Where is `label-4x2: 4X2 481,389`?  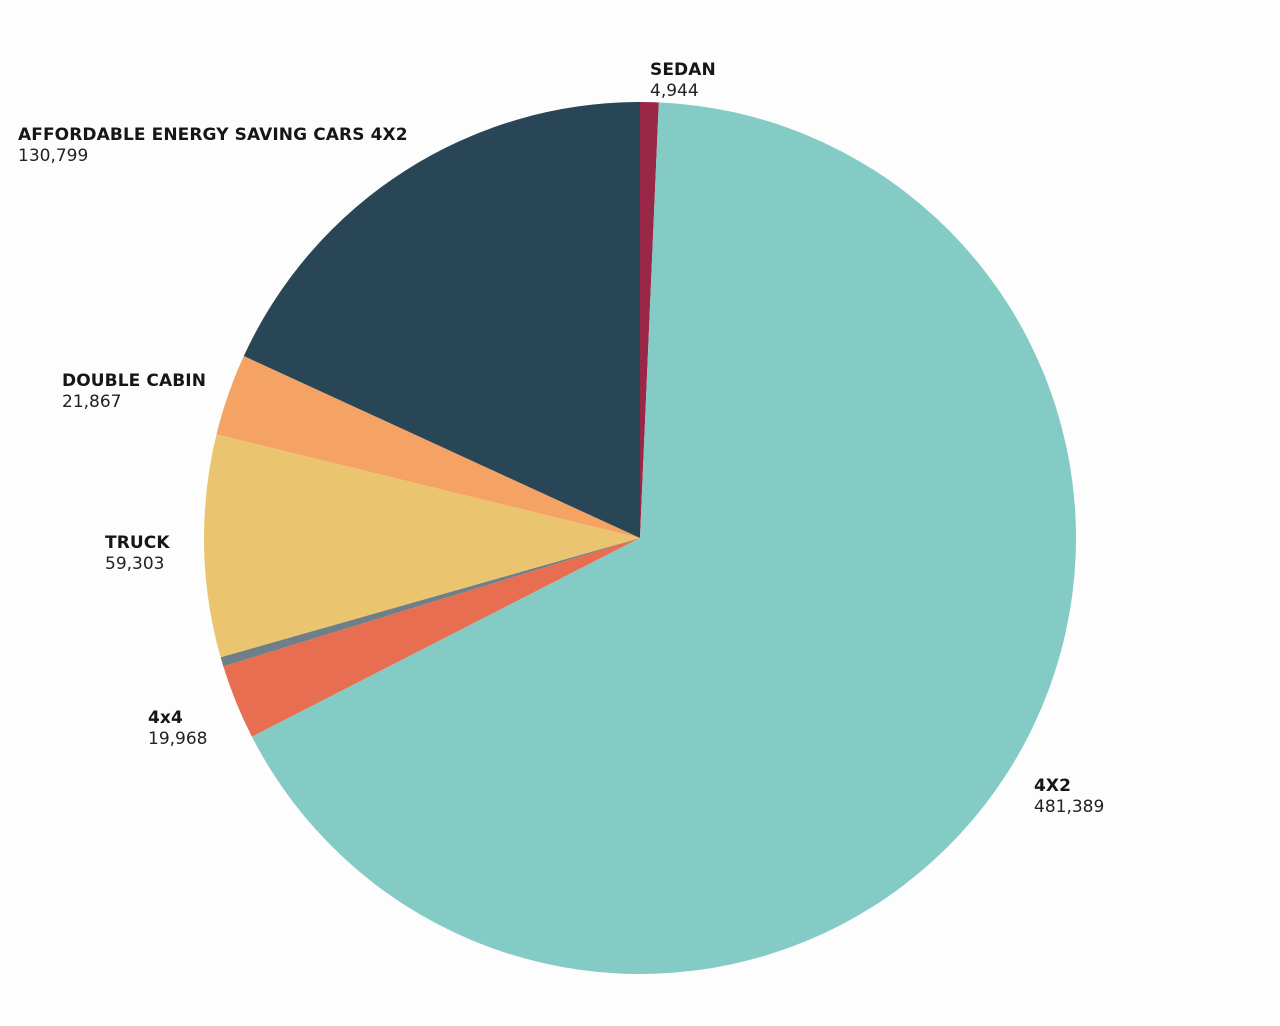
label-4x2: 4X2 481,389 is located at coordinates (1069, 797).